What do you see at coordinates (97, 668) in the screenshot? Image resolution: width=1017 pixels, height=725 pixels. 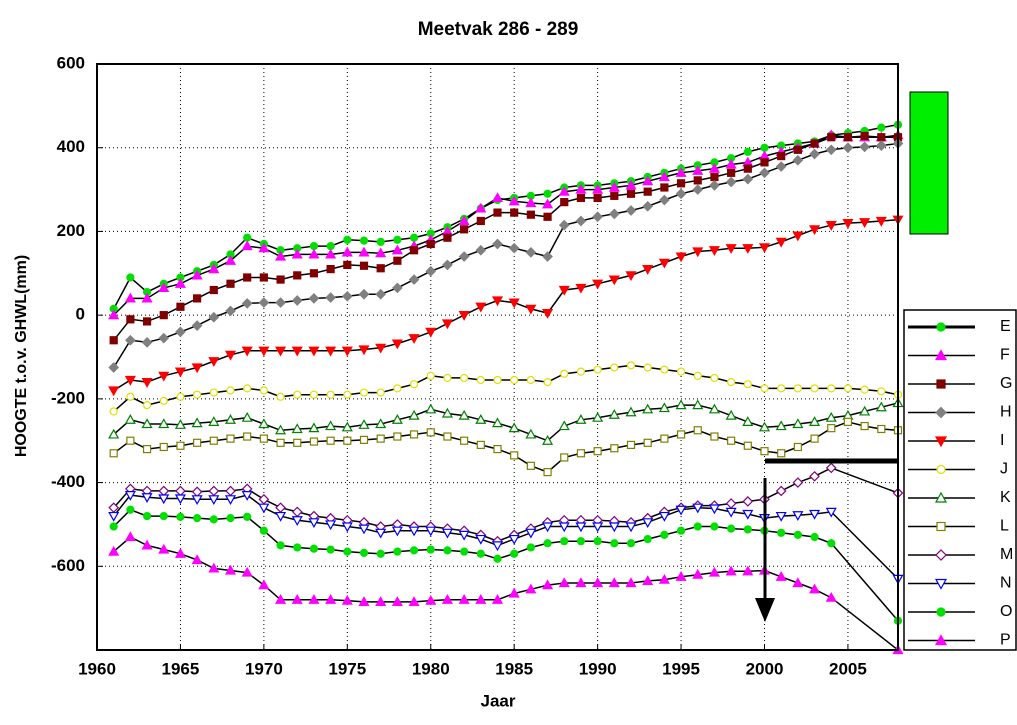 I see `x-tick-label: 1960` at bounding box center [97, 668].